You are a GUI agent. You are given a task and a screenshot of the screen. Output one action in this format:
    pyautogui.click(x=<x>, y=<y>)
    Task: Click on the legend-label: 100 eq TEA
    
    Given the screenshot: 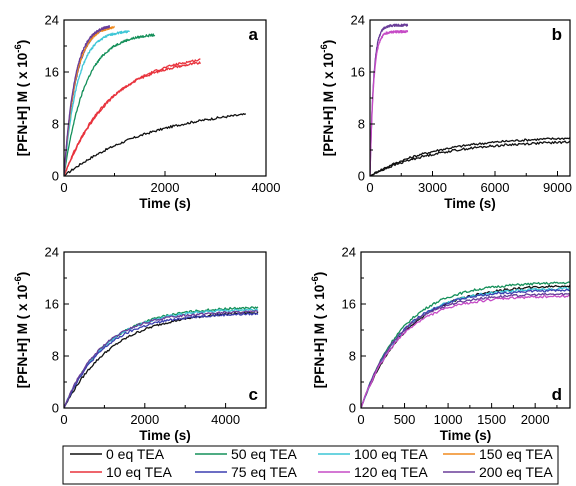 What is the action you would take?
    pyautogui.click(x=391, y=454)
    